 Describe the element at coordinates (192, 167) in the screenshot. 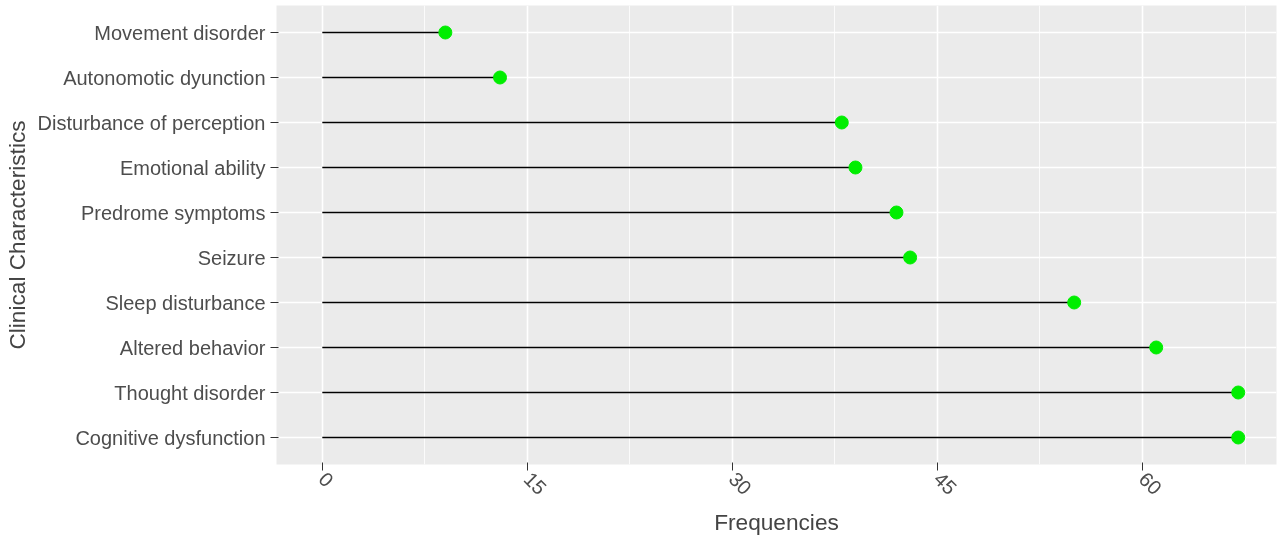

I see `y-tick-label: Emotional ability` at that location.